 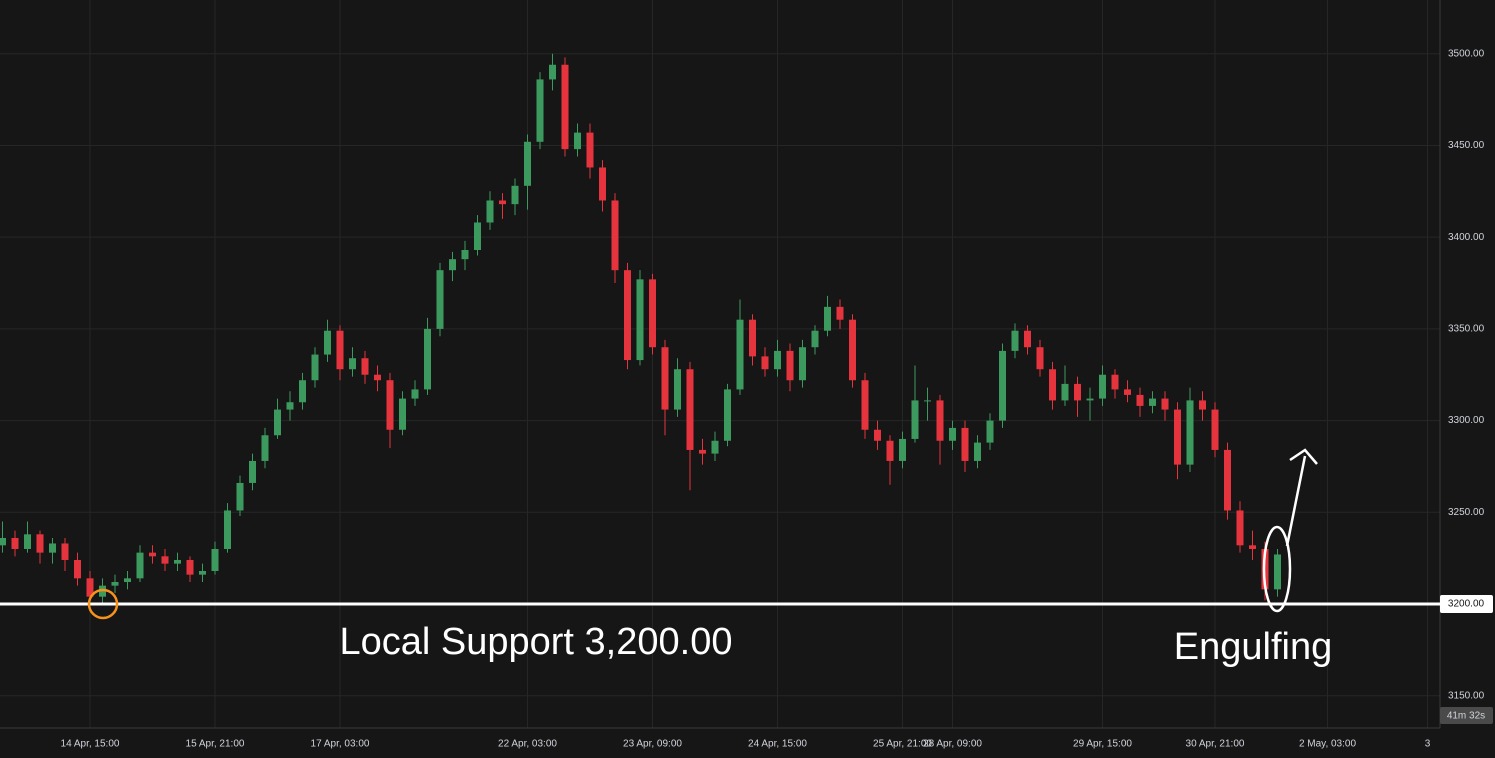 I want to click on y-tick-label: 3150.00, so click(x=1466, y=695).